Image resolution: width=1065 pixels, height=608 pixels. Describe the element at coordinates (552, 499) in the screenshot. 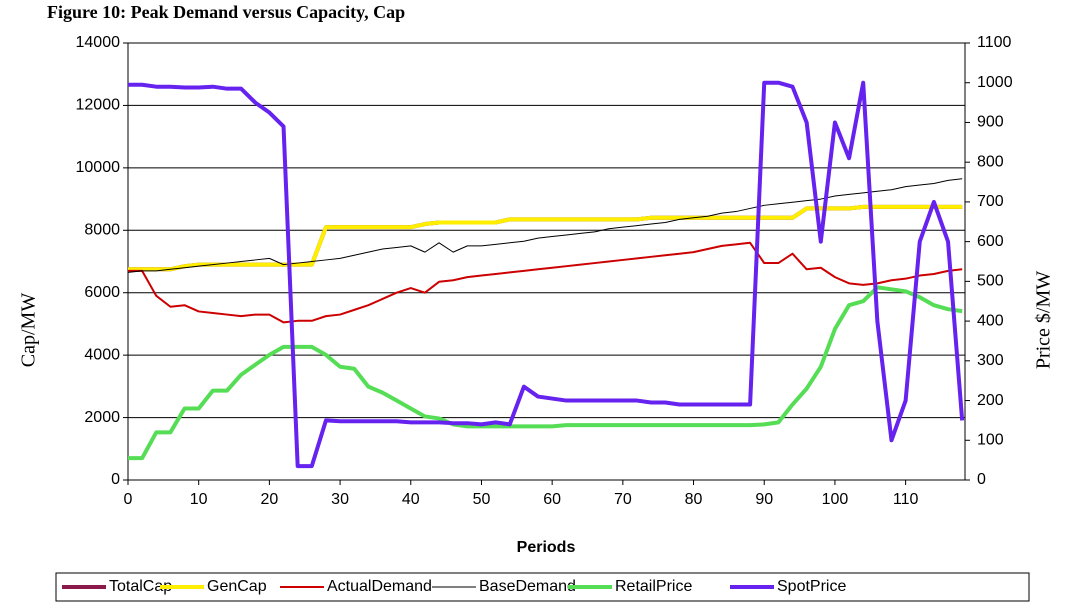

I see `x-tick-label: 60` at that location.